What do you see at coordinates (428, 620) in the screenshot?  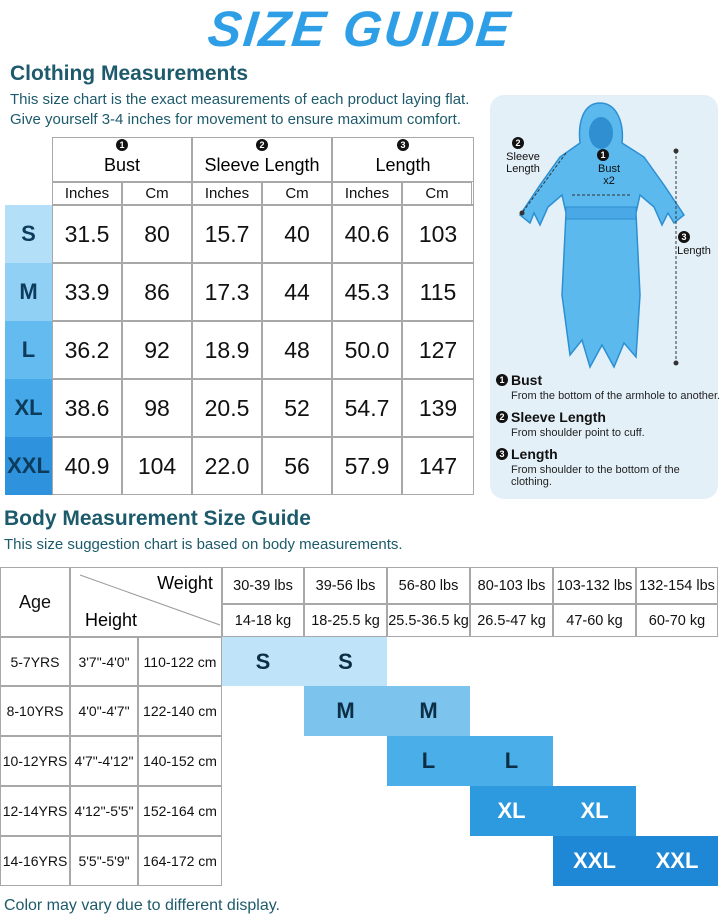 I see `weight-kg: 25.5-36.5 kg` at bounding box center [428, 620].